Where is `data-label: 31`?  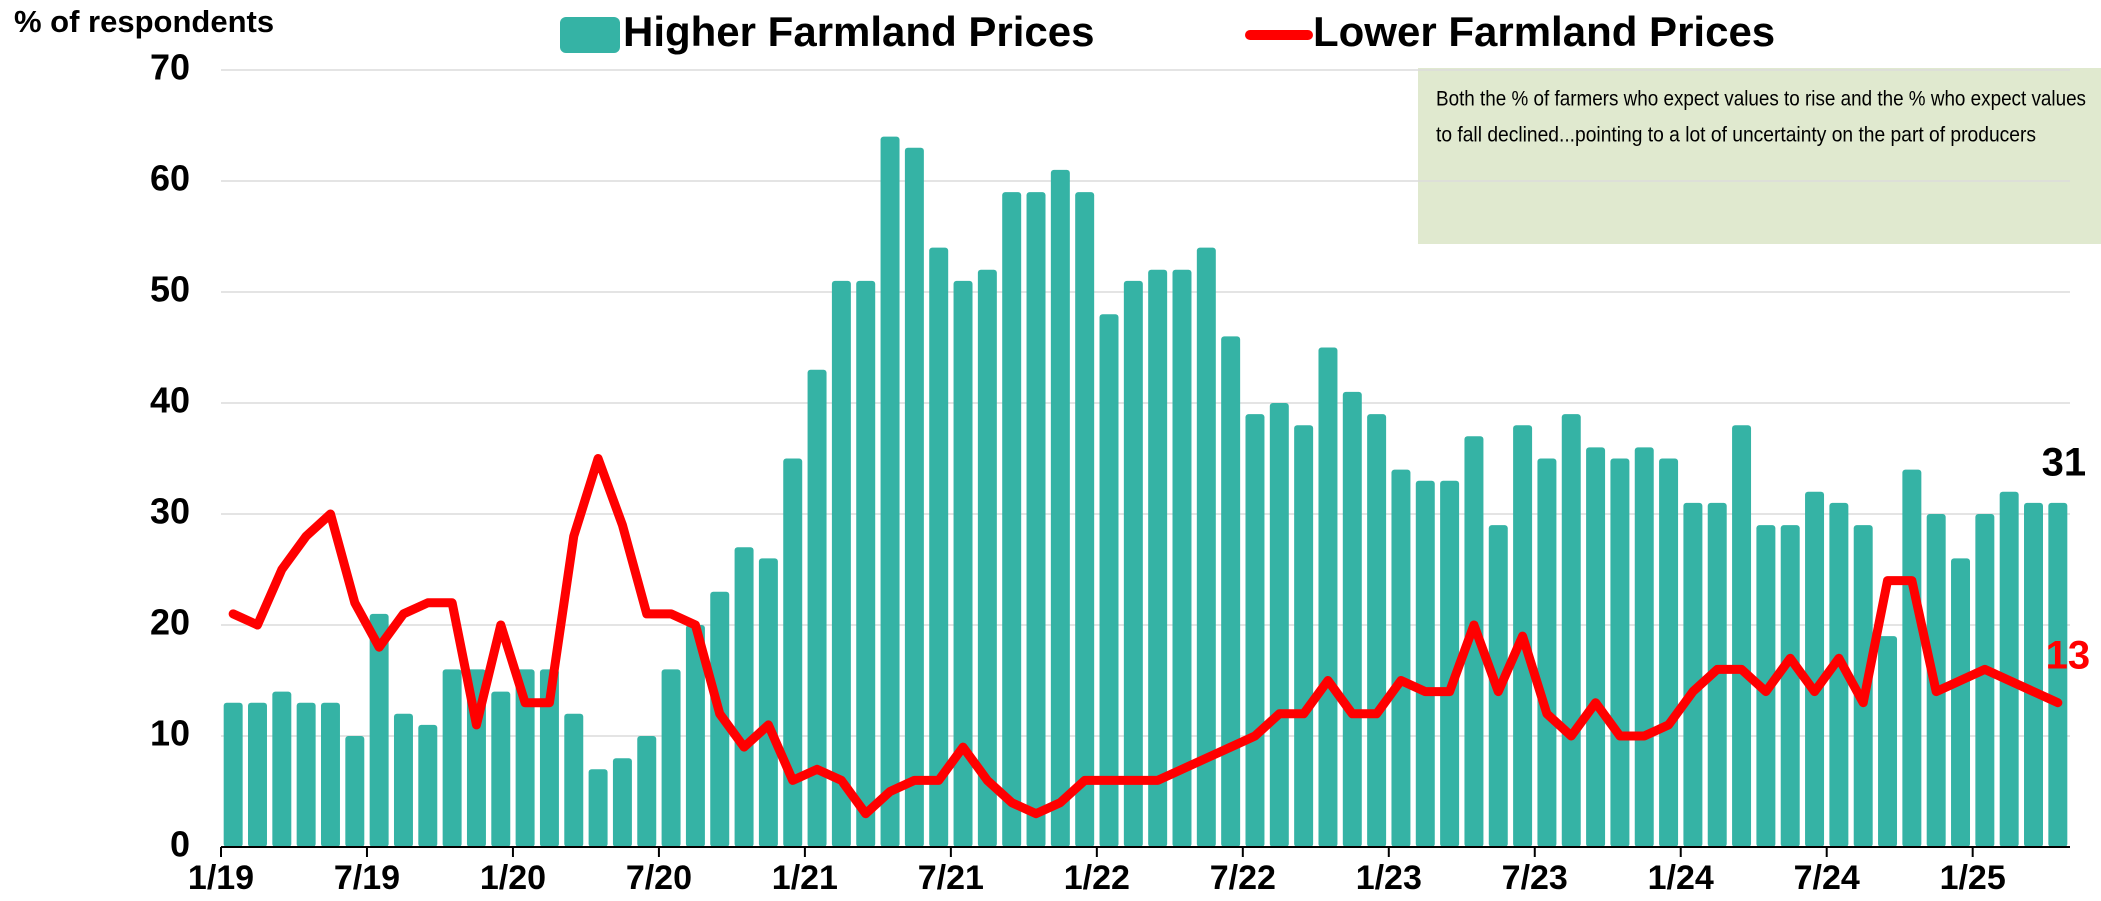
data-label: 31 is located at coordinates (2064, 462).